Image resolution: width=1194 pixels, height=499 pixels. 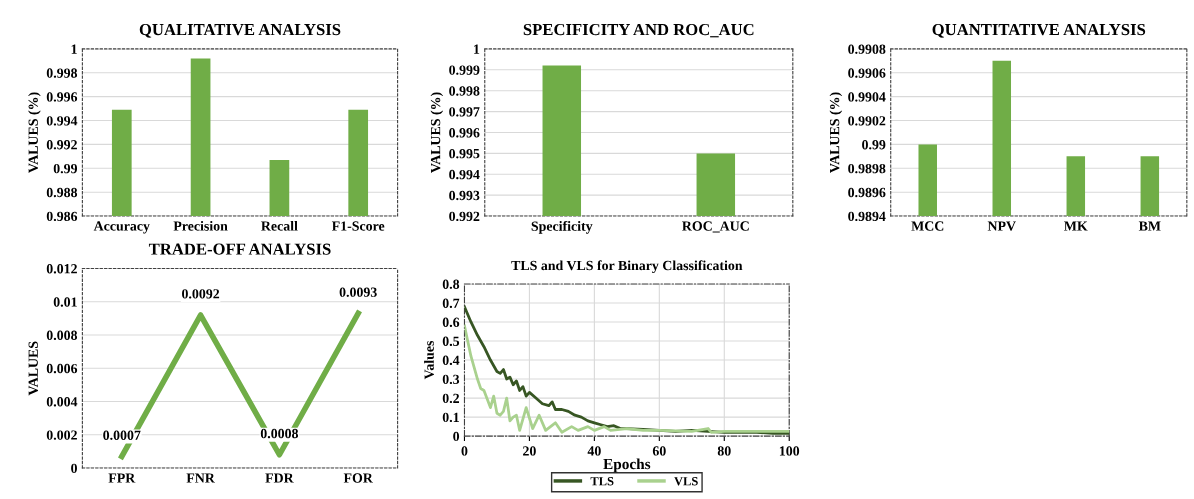 What do you see at coordinates (33, 368) in the screenshot?
I see `y-axis-title: VALUES` at bounding box center [33, 368].